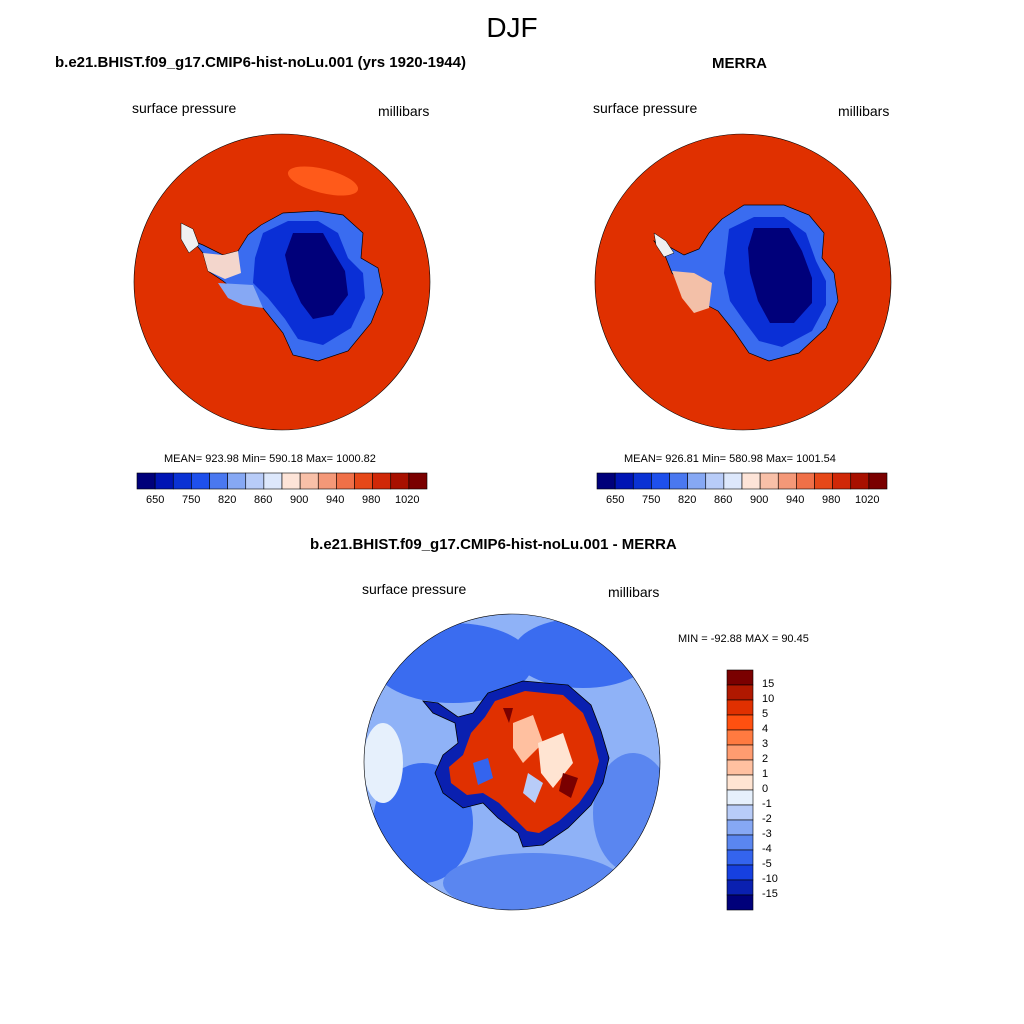  I want to click on obs-units-label: millibars, so click(864, 111).